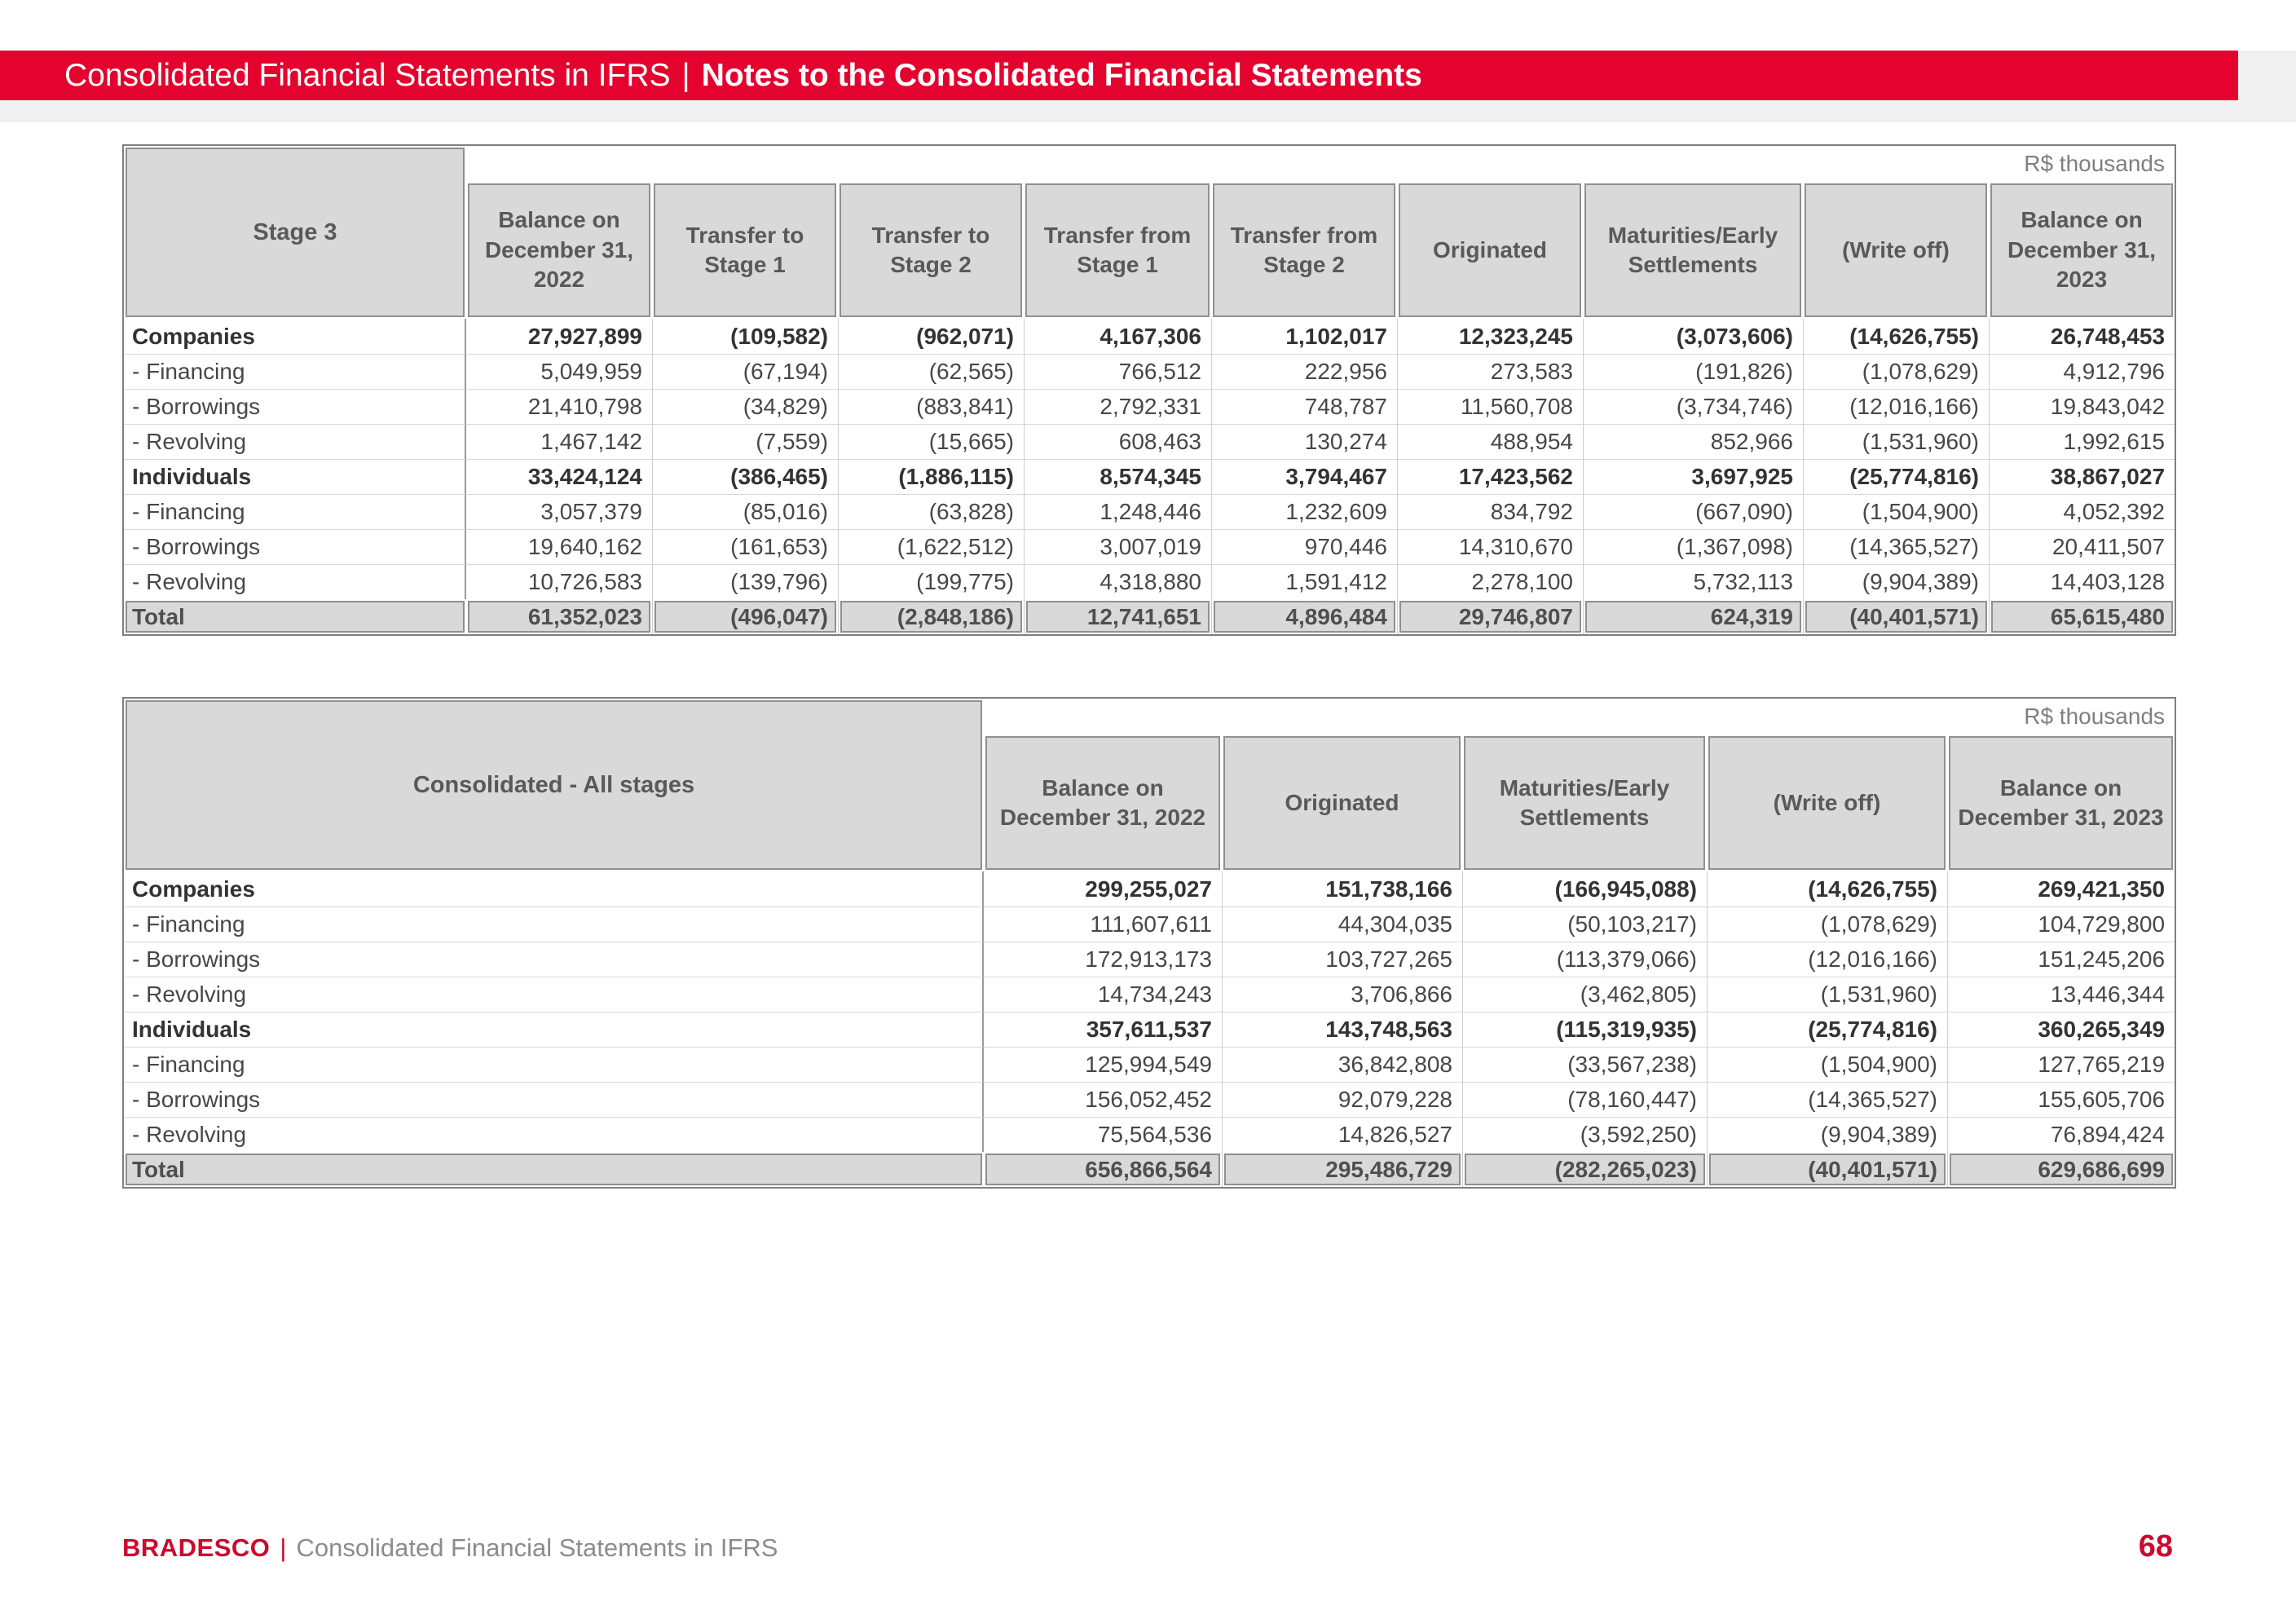 The height and width of the screenshot is (1619, 2296). I want to click on cell-value: 4,912,796, so click(2082, 371).